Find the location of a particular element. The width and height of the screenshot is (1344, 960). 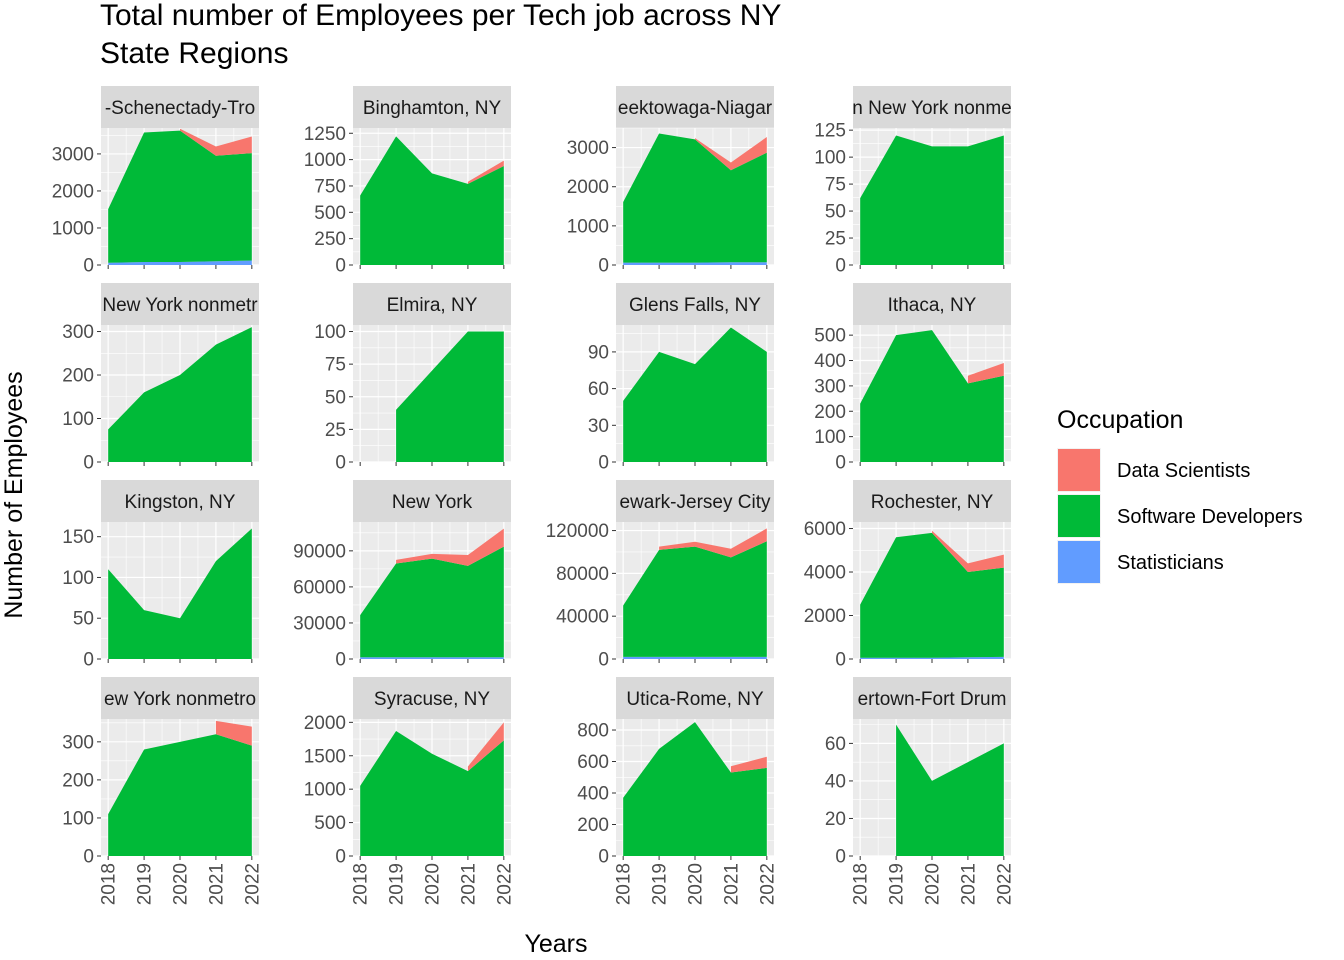

facet-strip-label: Glens Falls, NY is located at coordinates (695, 305).